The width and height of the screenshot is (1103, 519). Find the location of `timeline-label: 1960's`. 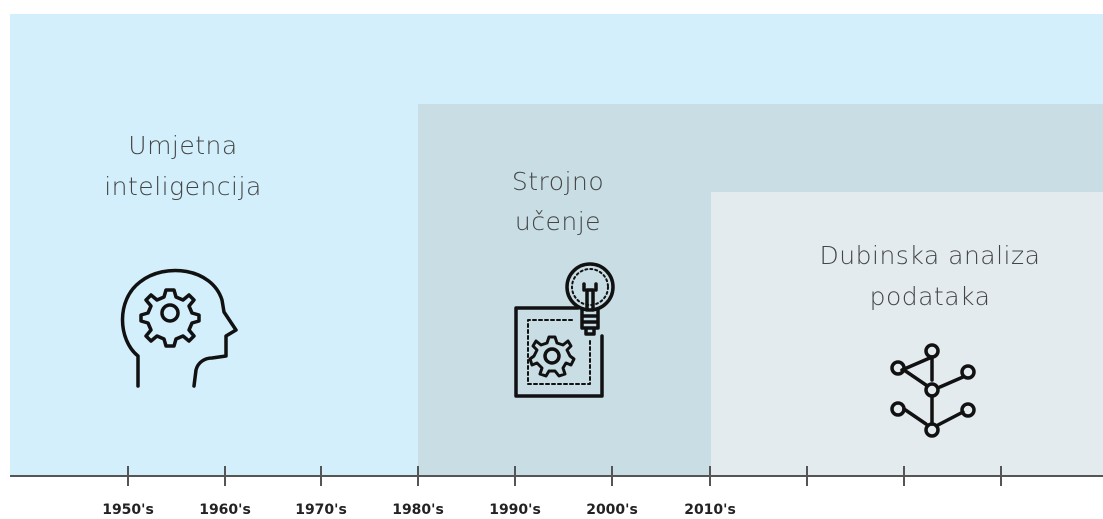

timeline-label: 1960's is located at coordinates (225, 510).